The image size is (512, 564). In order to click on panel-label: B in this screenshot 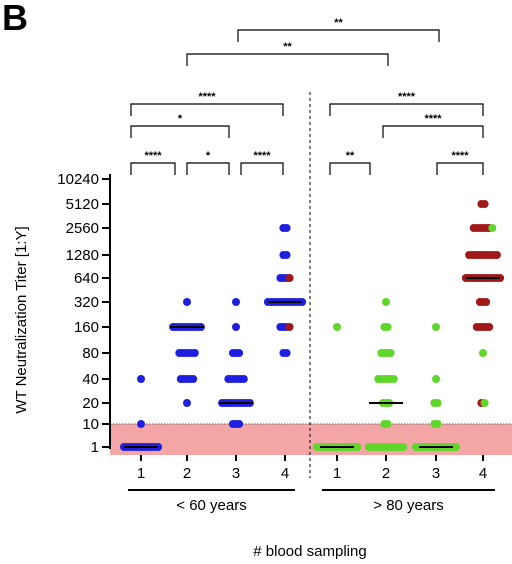, I will do `click(15, 19)`.